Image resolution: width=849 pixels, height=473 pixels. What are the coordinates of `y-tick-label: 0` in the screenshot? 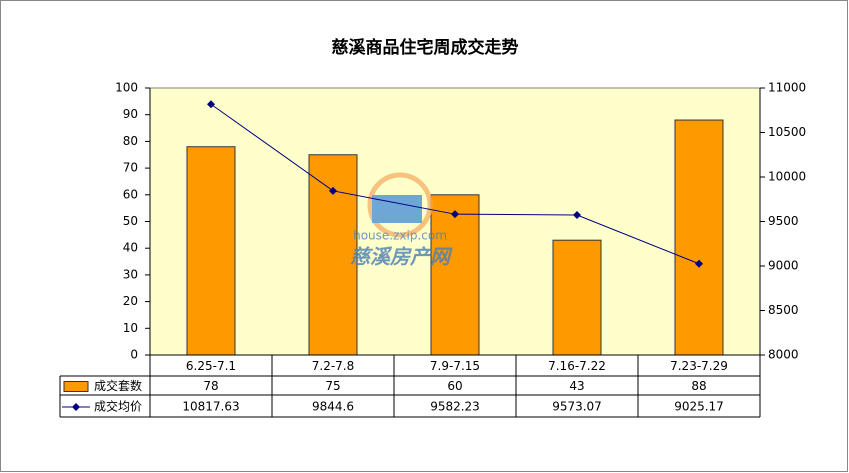 It's located at (134, 355).